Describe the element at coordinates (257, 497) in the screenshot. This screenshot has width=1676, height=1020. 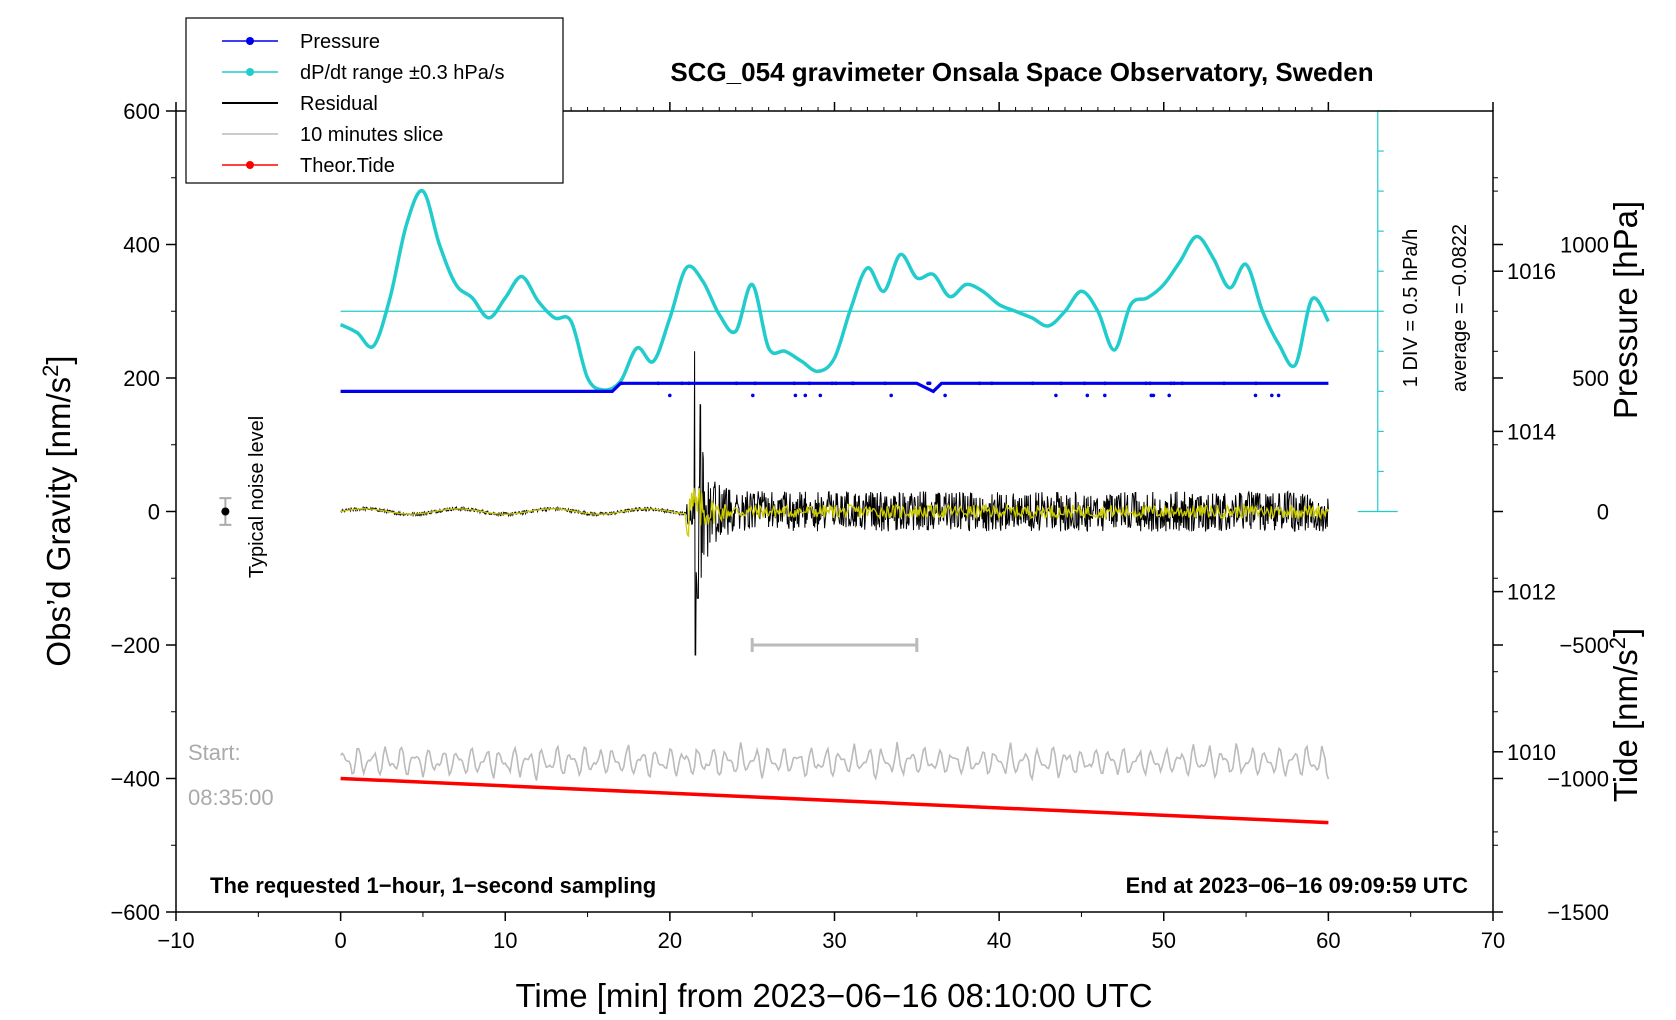
I see `typical-noise-label: Typical noise level` at that location.